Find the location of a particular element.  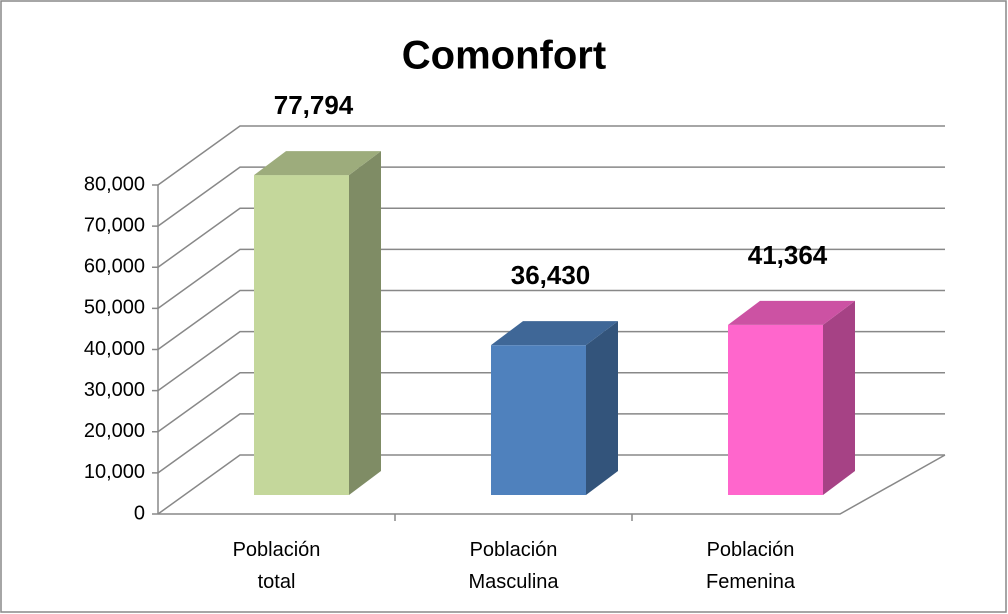

x-tick-label: Población total is located at coordinates (277, 566).